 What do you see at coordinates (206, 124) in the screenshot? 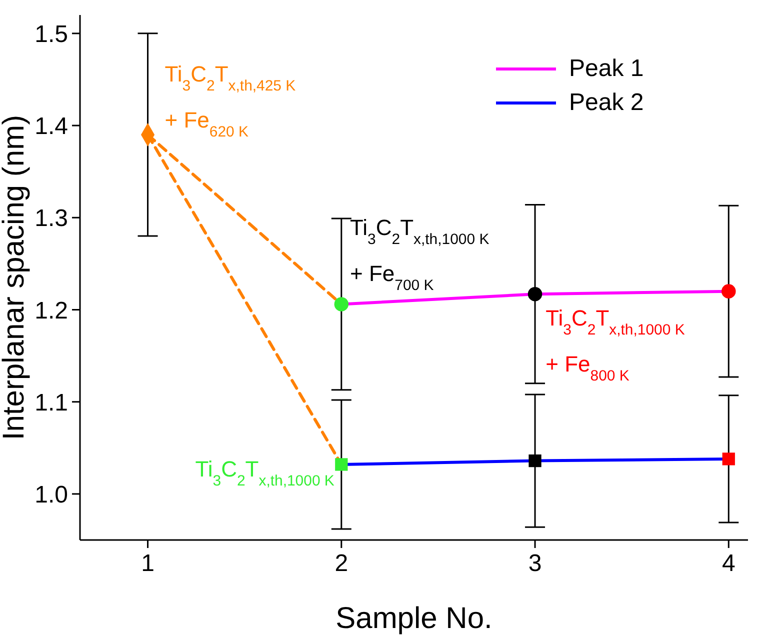
I see `annotation: + Fe$_{620 K}$` at bounding box center [206, 124].